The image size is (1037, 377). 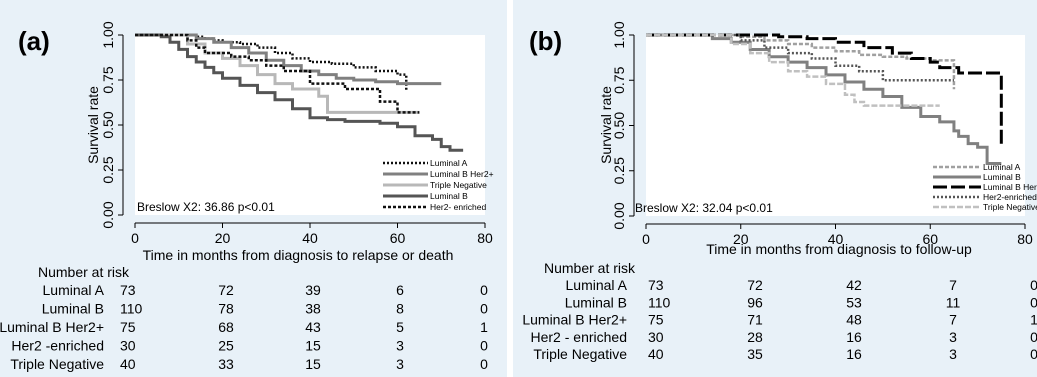 What do you see at coordinates (57, 346) in the screenshot?
I see `risk-row-label: Her2 -enriched` at bounding box center [57, 346].